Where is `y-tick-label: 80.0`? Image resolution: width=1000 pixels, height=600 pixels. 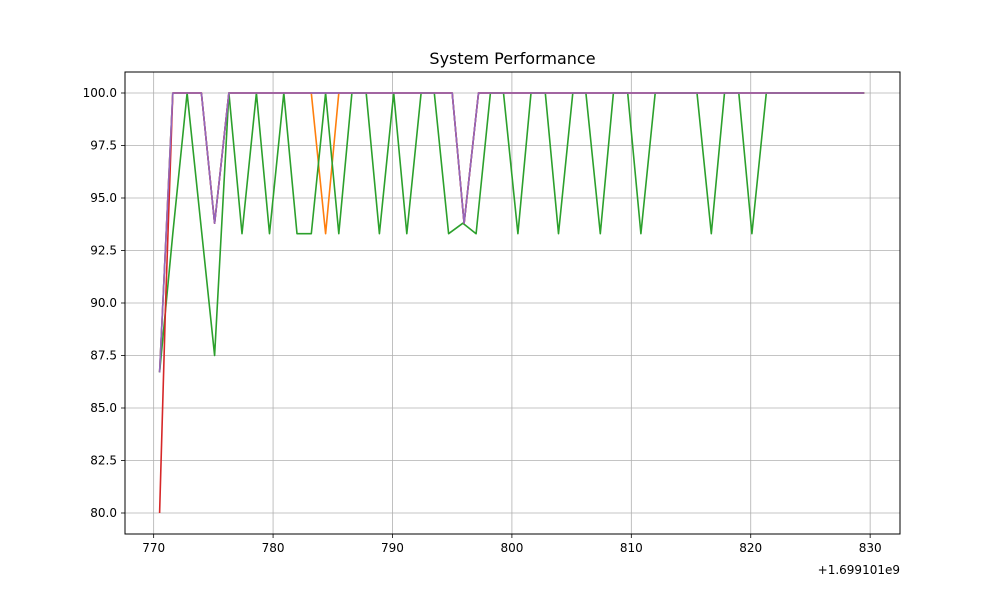
y-tick-label: 80.0 is located at coordinates (103, 513).